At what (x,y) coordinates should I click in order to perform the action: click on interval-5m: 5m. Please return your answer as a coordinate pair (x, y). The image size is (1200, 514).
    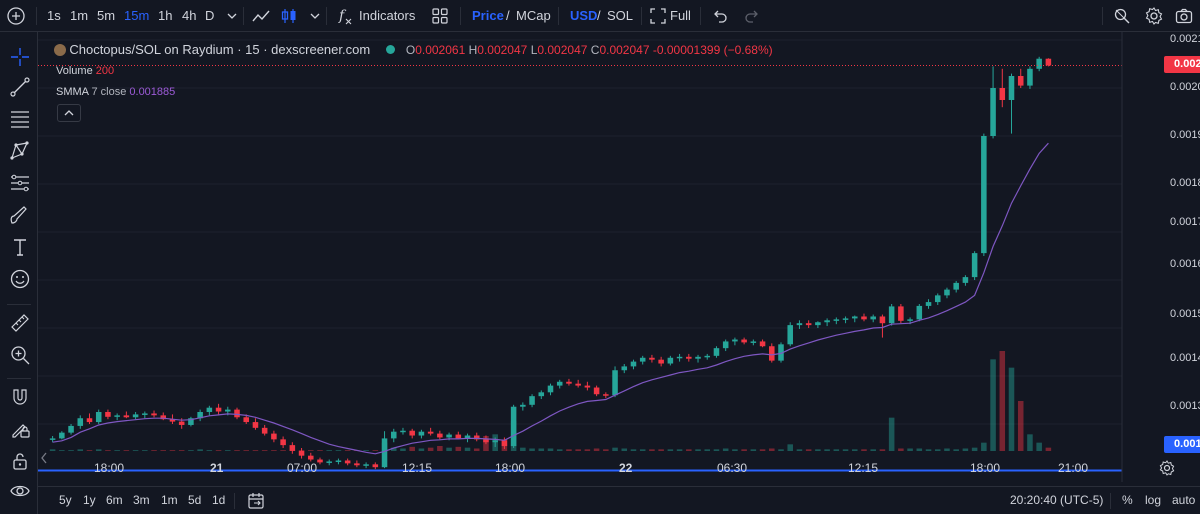
    Looking at the image, I should click on (106, 15).